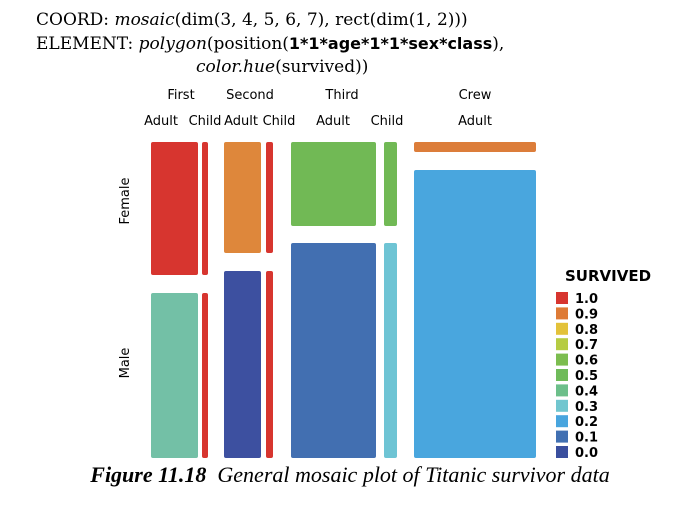 This screenshot has width=700, height=520. What do you see at coordinates (180, 95) in the screenshot?
I see `class-label-first: First` at bounding box center [180, 95].